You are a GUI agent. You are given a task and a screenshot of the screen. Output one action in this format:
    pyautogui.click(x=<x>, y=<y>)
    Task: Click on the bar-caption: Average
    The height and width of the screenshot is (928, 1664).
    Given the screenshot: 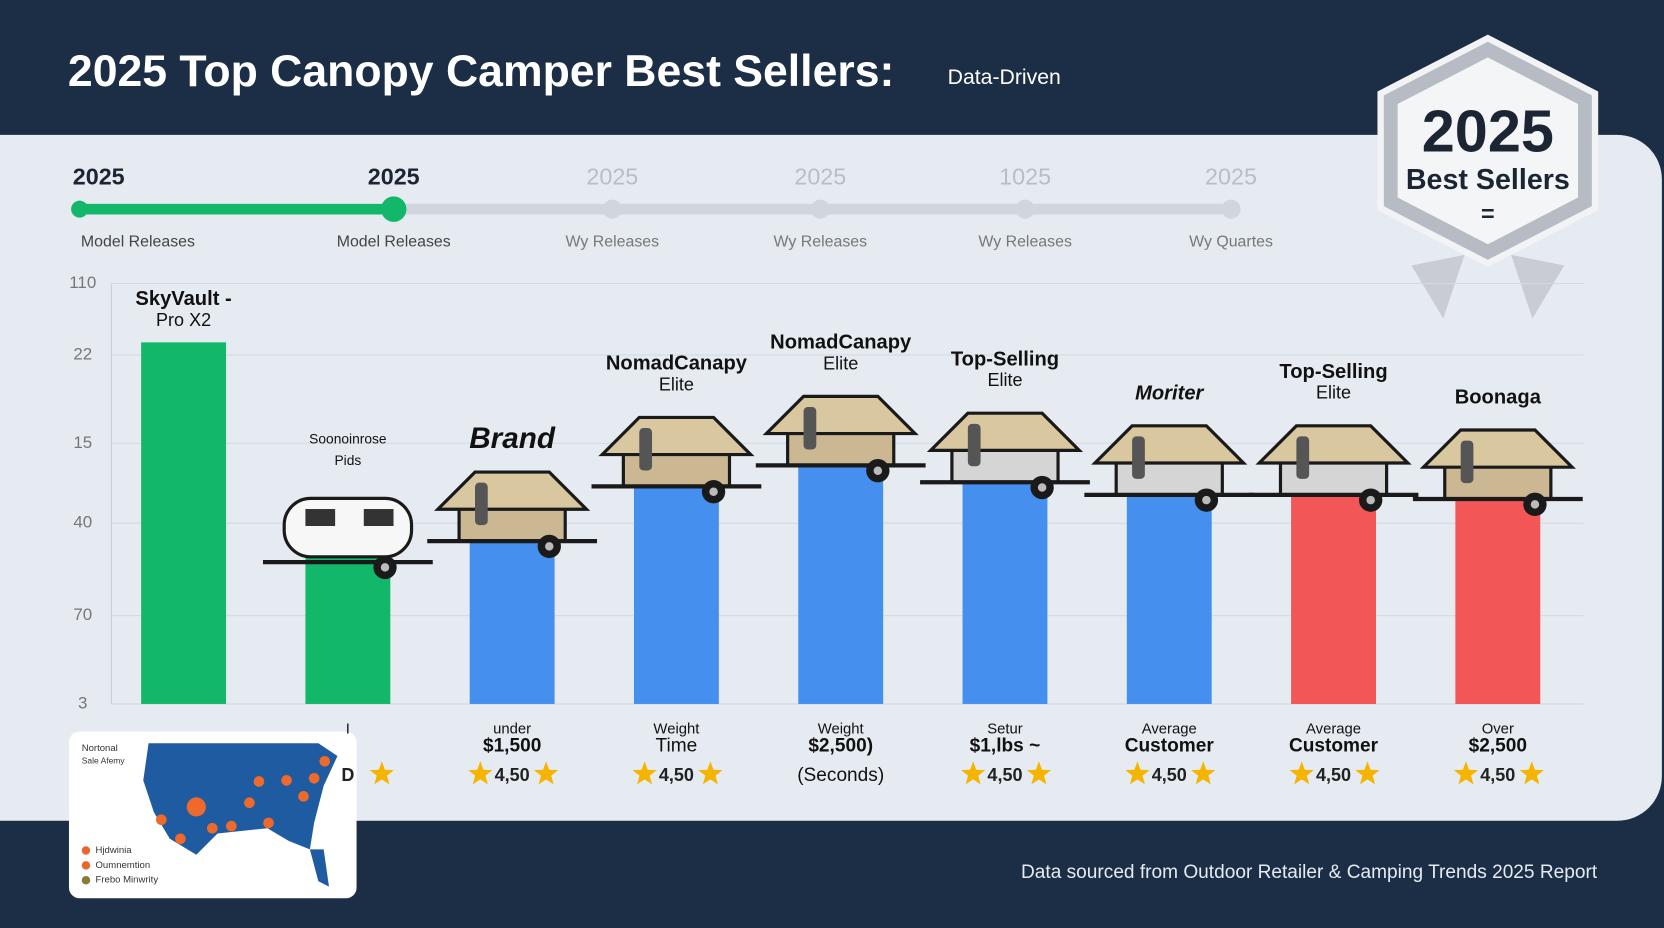 What is the action you would take?
    pyautogui.click(x=1333, y=729)
    